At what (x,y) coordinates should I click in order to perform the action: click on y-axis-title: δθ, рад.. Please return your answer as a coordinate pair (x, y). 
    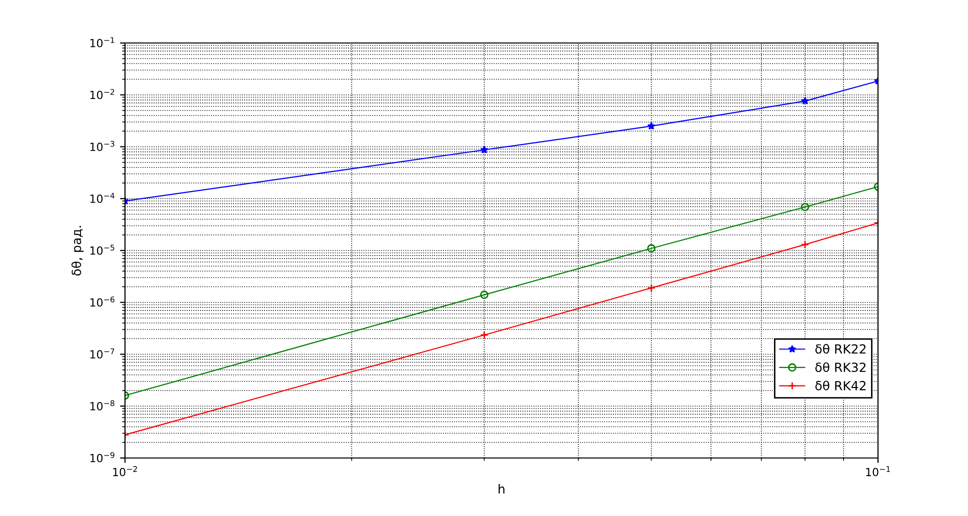
    Looking at the image, I should click on (77, 251).